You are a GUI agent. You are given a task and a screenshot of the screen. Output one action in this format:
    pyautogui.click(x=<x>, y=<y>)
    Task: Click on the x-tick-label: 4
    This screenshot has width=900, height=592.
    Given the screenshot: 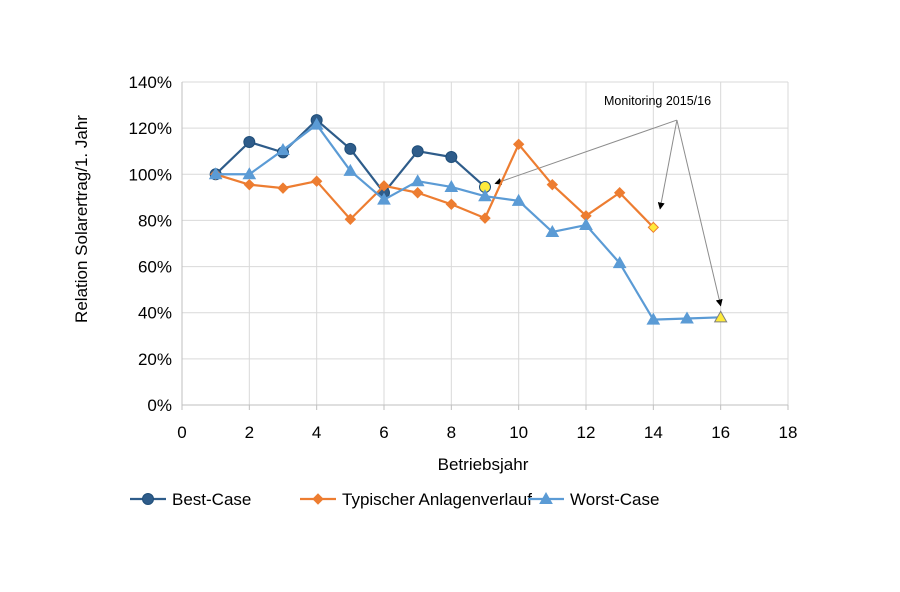 What is the action you would take?
    pyautogui.click(x=316, y=432)
    